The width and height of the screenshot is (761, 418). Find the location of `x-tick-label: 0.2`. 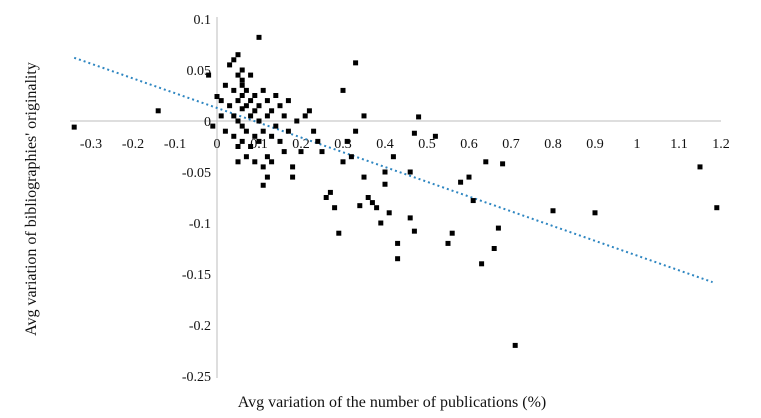

x-tick-label: 0.2 is located at coordinates (301, 144).